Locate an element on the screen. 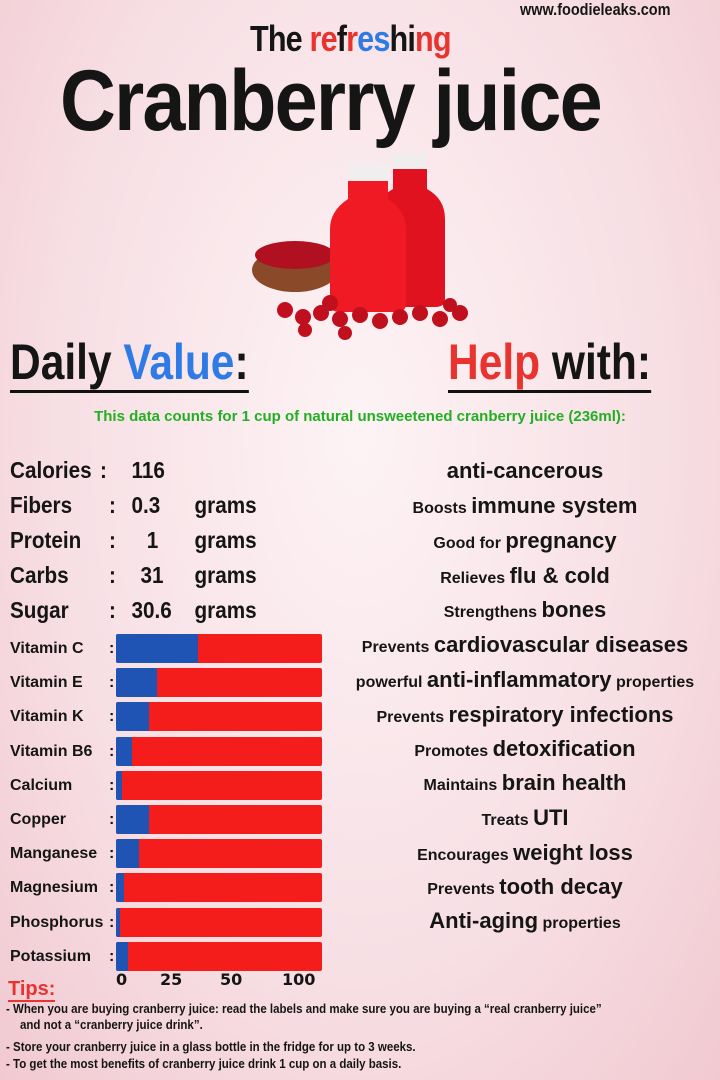  help-keyword: detoxification is located at coordinates (564, 748).